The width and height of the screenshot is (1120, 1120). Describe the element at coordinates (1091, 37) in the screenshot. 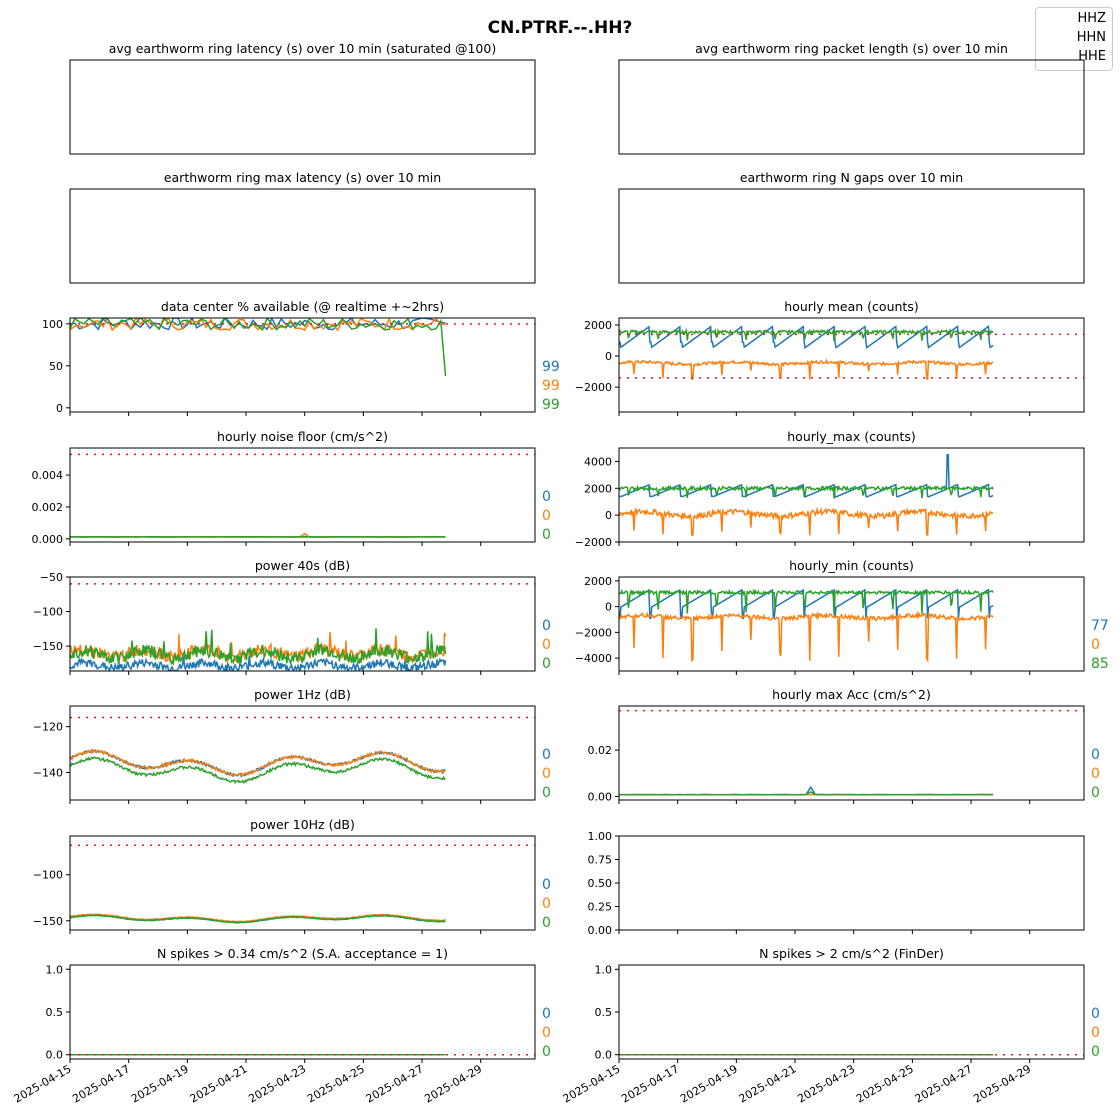

I see `legend-entry-hhn: HHN` at that location.